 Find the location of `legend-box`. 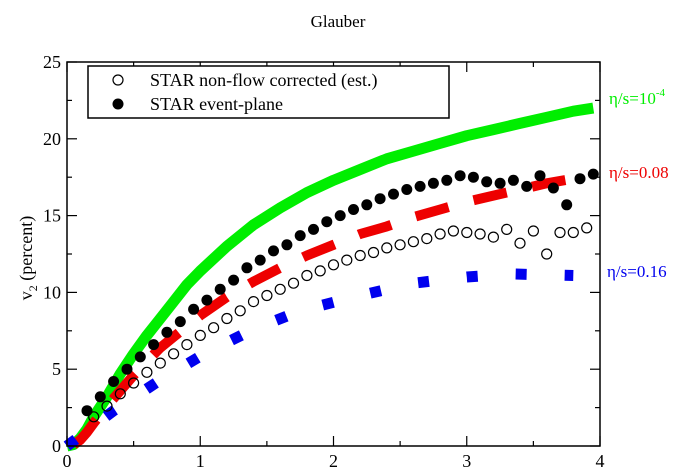

legend-box is located at coordinates (268, 92).